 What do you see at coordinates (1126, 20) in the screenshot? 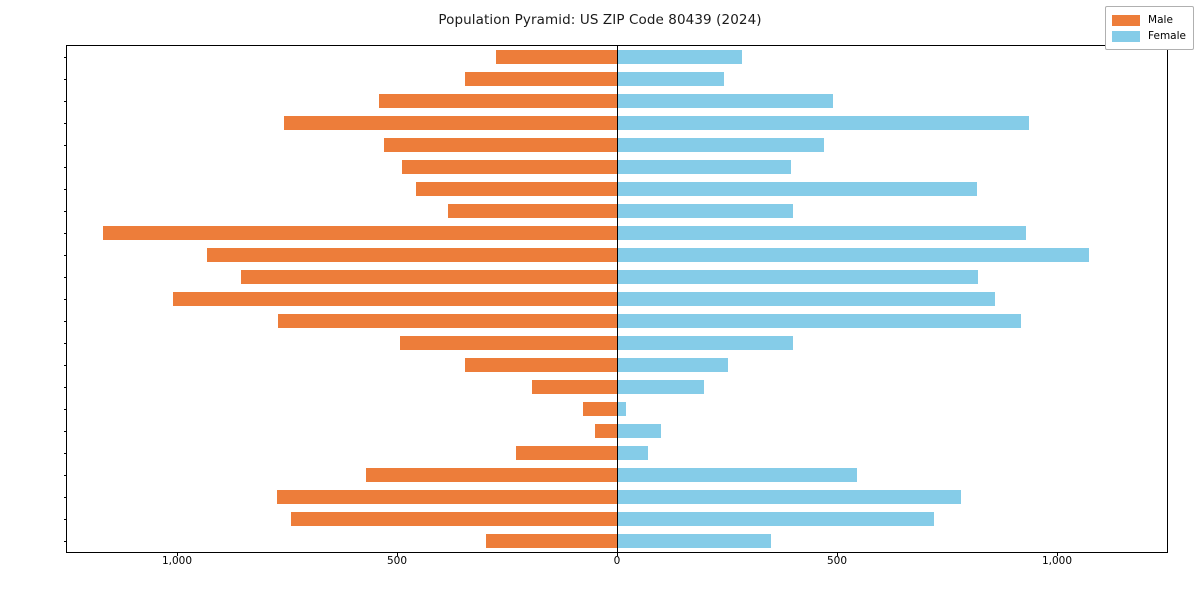
I see `legend-swatch-male` at bounding box center [1126, 20].